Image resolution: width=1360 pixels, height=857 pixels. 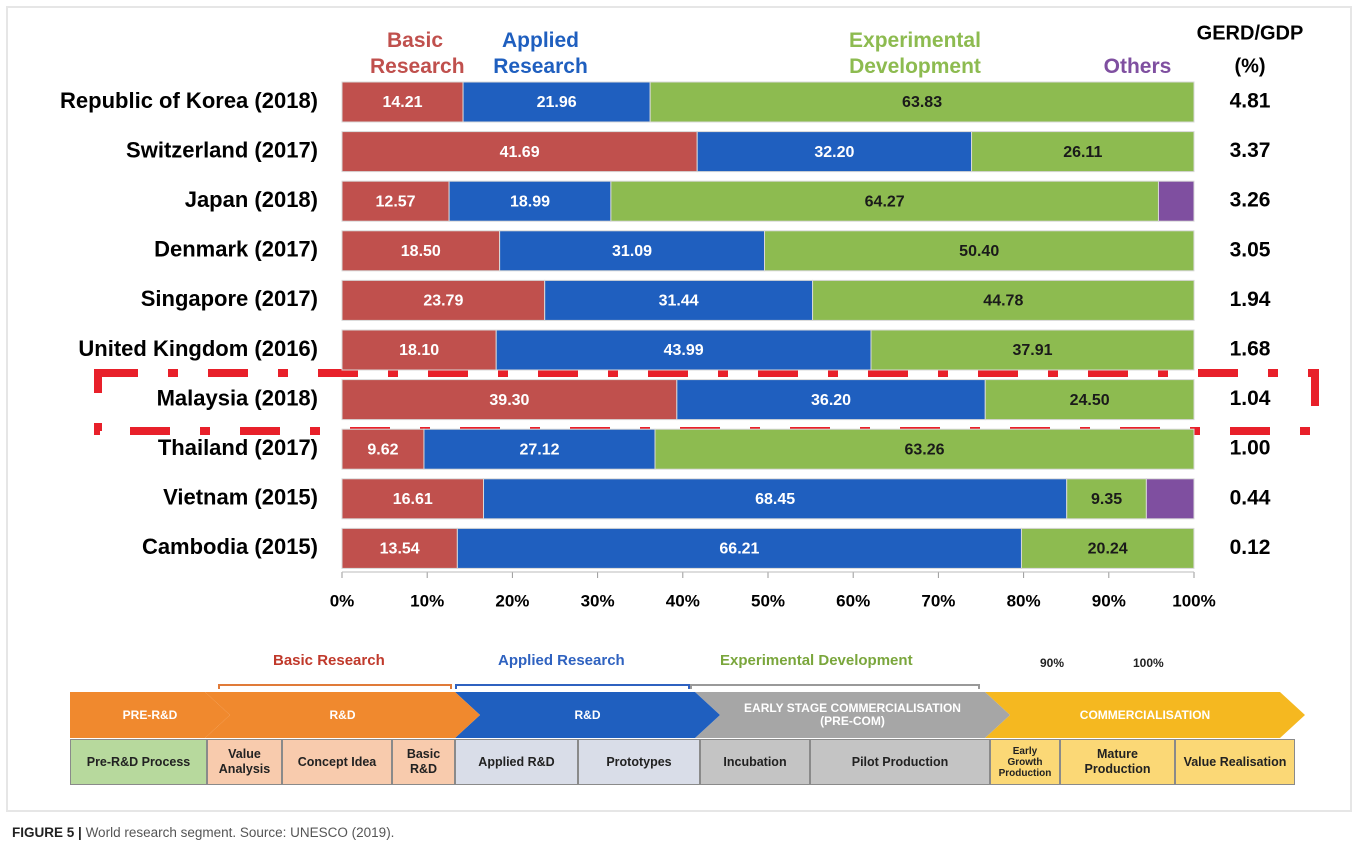 I want to click on y-tick-label: Japan (2018), so click(x=251, y=199).